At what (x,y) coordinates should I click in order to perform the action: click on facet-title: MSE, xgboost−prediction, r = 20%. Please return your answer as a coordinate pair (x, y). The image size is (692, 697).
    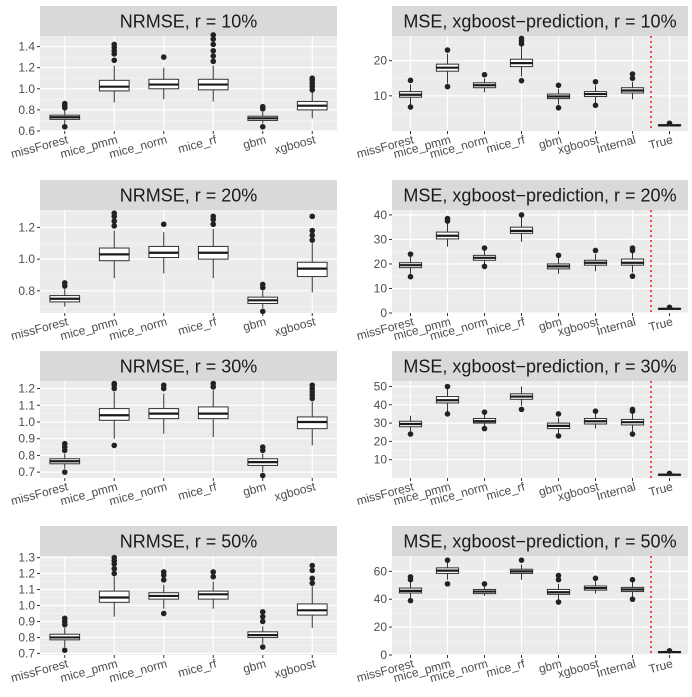
    Looking at the image, I should click on (539, 196).